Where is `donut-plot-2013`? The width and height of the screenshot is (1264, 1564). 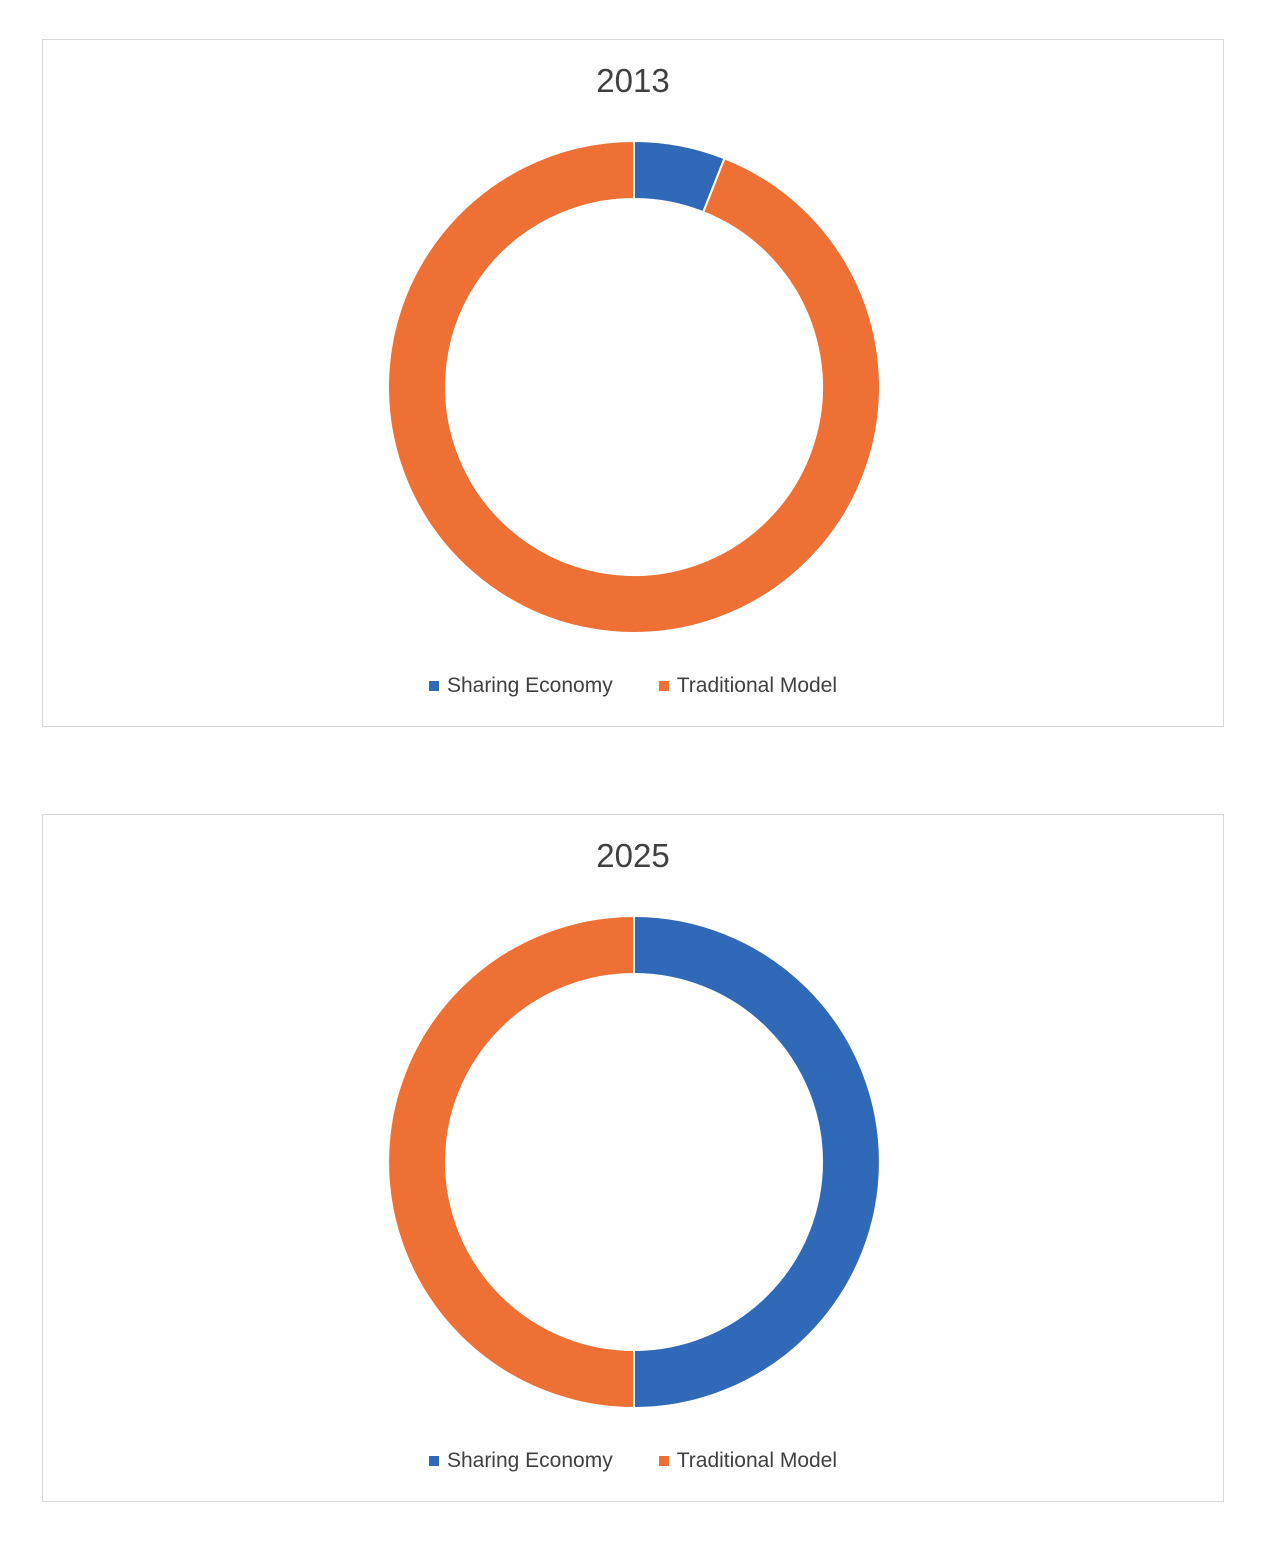
donut-plot-2013 is located at coordinates (634, 386).